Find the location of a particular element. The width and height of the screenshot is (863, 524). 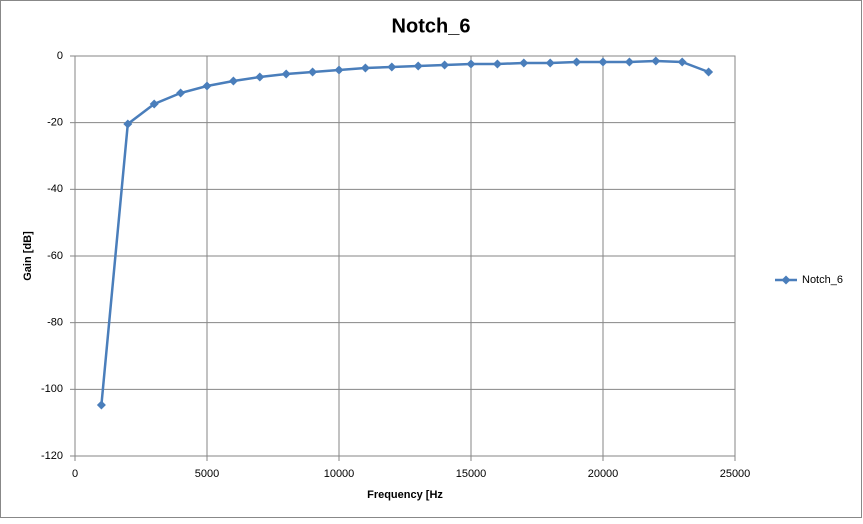

x-tick-label: 15000 is located at coordinates (471, 474).